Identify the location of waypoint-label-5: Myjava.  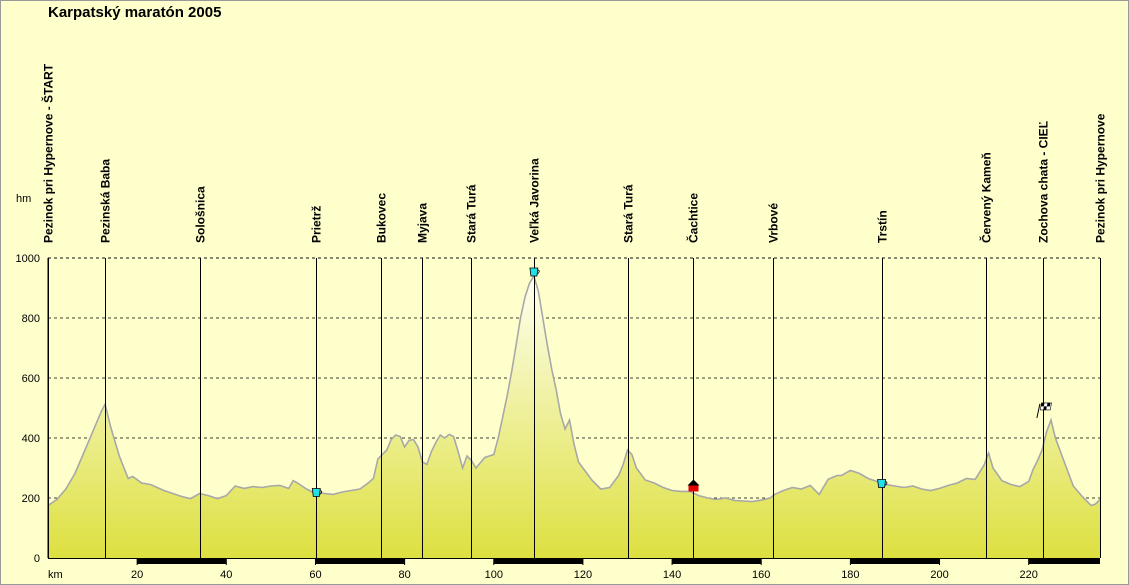
(423, 223).